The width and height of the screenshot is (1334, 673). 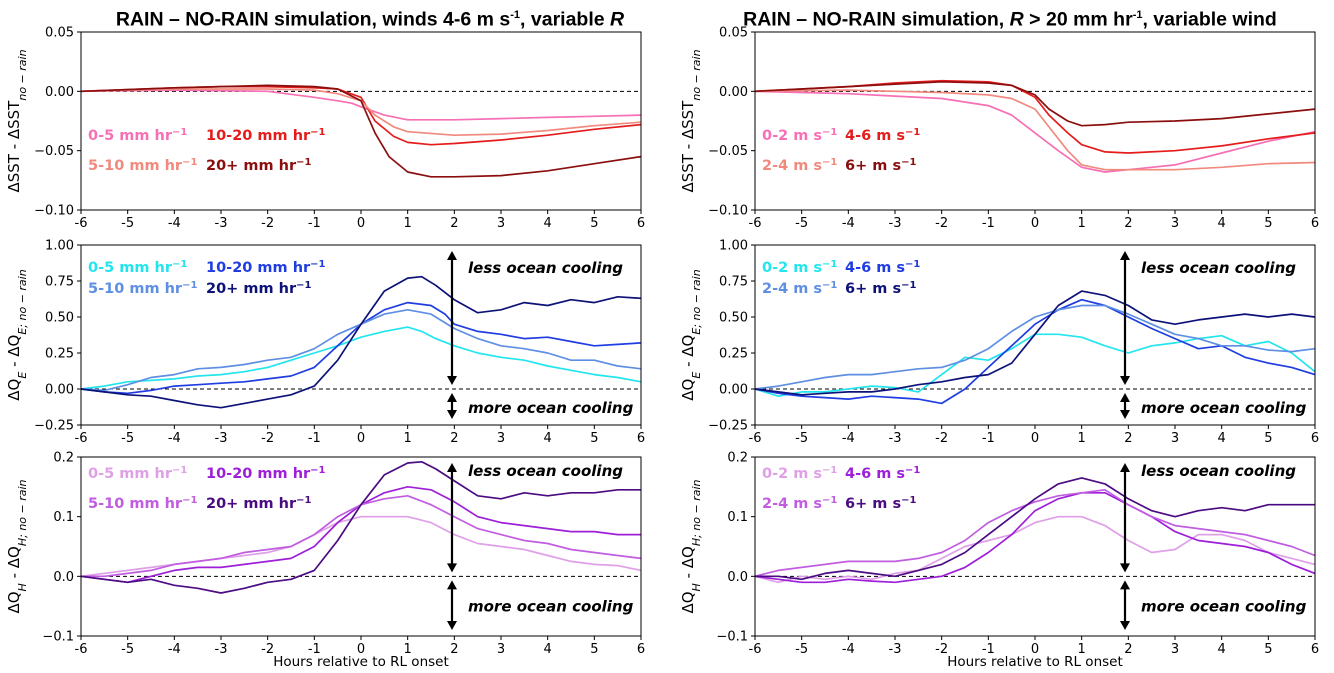 What do you see at coordinates (1125, 625) in the screenshot?
I see `down-arrowhead` at bounding box center [1125, 625].